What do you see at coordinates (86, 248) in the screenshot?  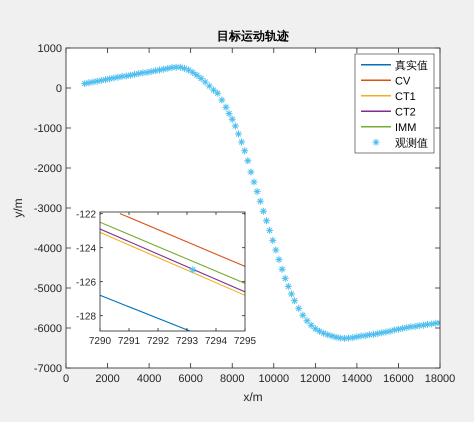 I see `y-tick-label: -124` at bounding box center [86, 248].